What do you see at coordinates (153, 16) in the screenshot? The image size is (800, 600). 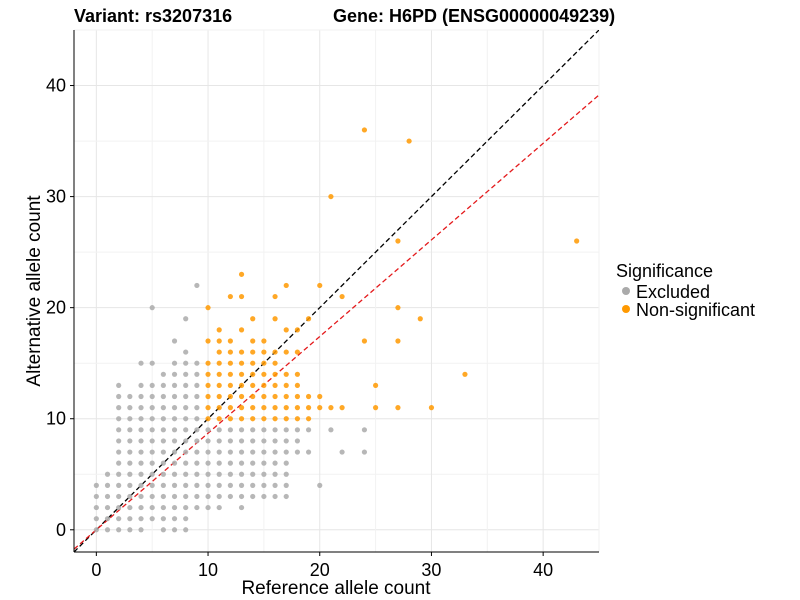 I see `chart-title-variant: Variant: rs3207316` at bounding box center [153, 16].